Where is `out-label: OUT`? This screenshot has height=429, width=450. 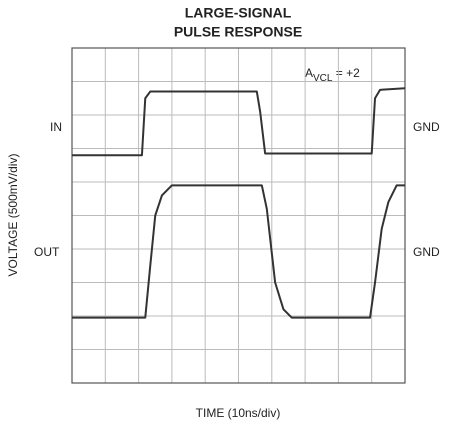
out-label: OUT is located at coordinates (47, 252).